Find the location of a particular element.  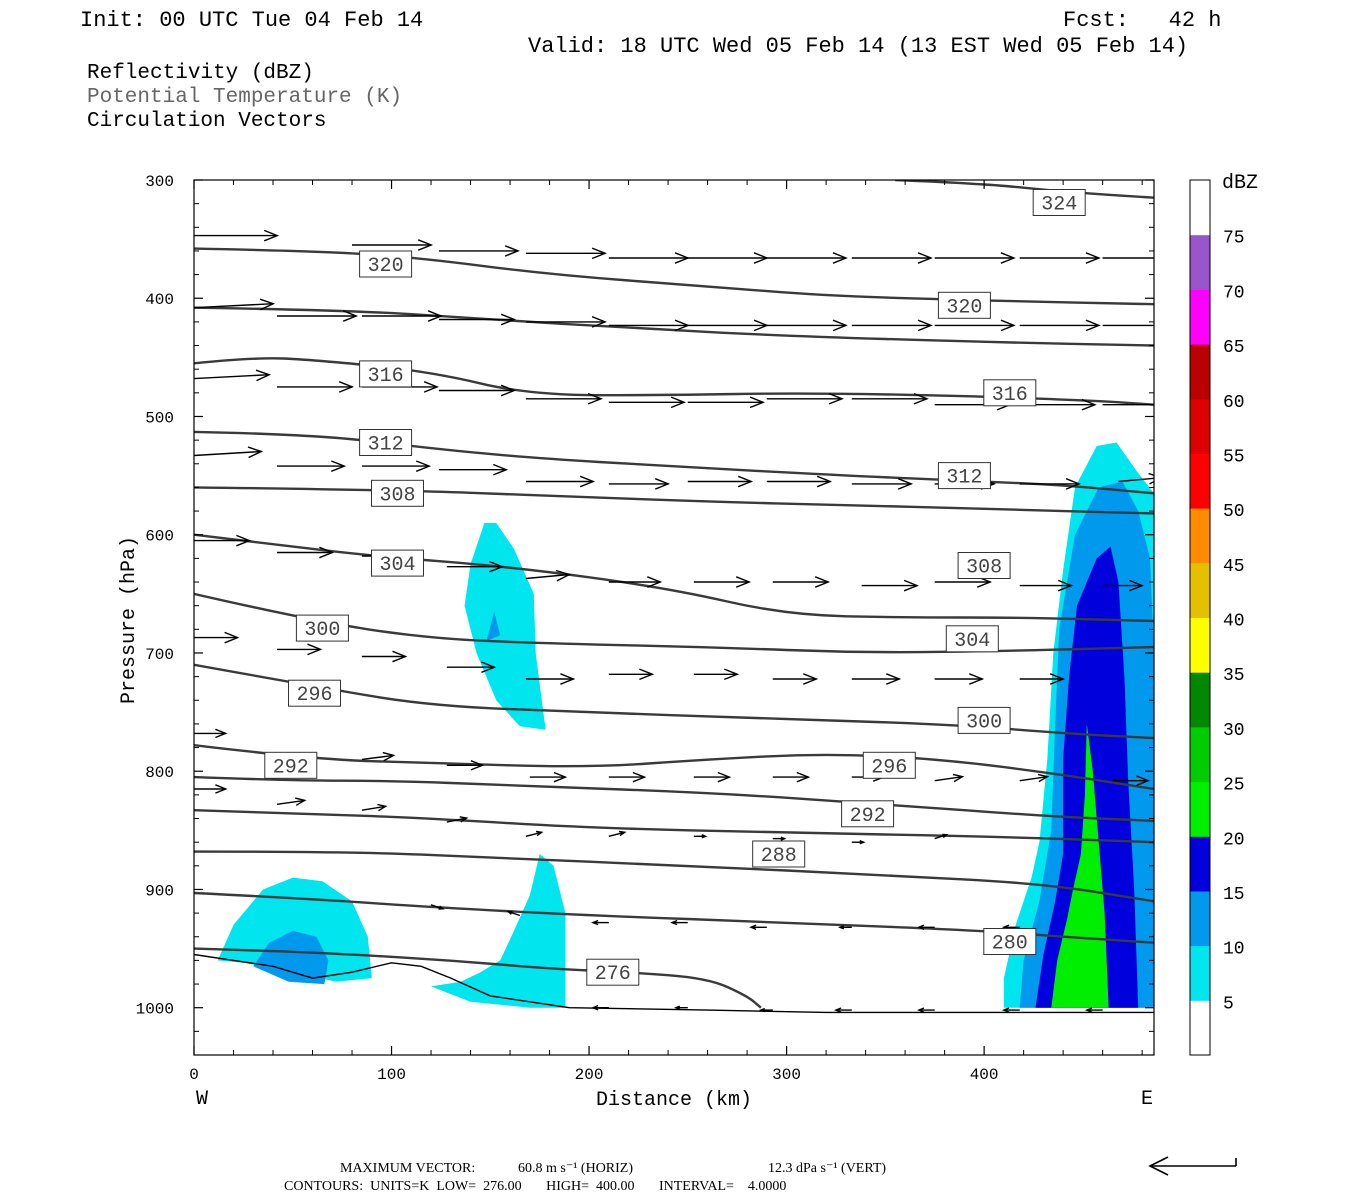

x-tick-label: 100 is located at coordinates (391, 1075).